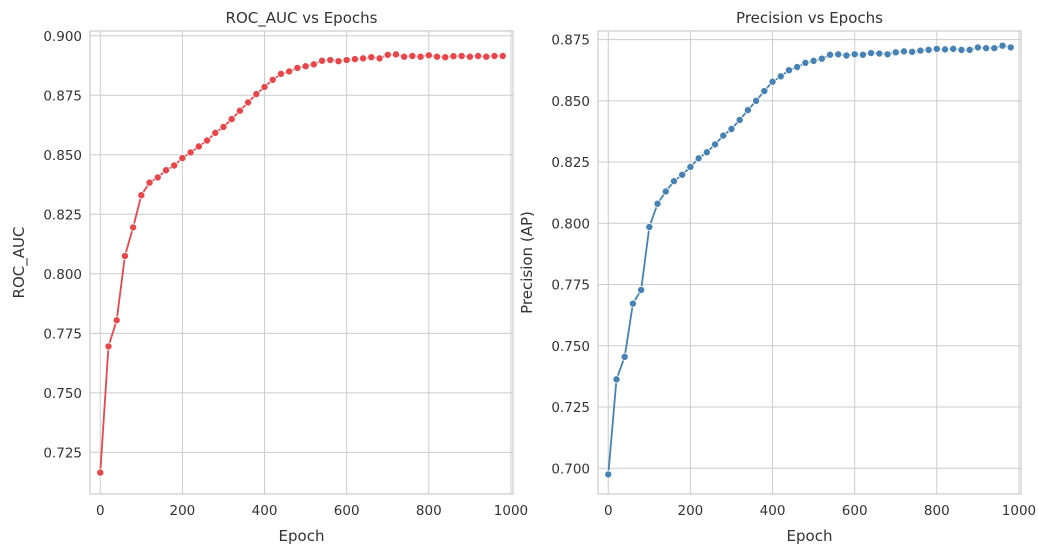 The width and height of the screenshot is (1038, 556). What do you see at coordinates (809, 18) in the screenshot?
I see `chart-title: Precision vs Epochs` at bounding box center [809, 18].